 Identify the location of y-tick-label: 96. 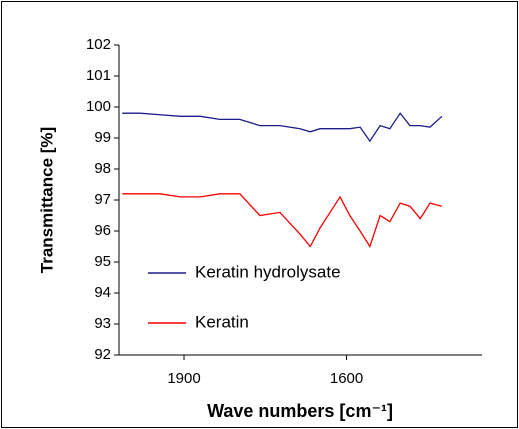
(102, 230).